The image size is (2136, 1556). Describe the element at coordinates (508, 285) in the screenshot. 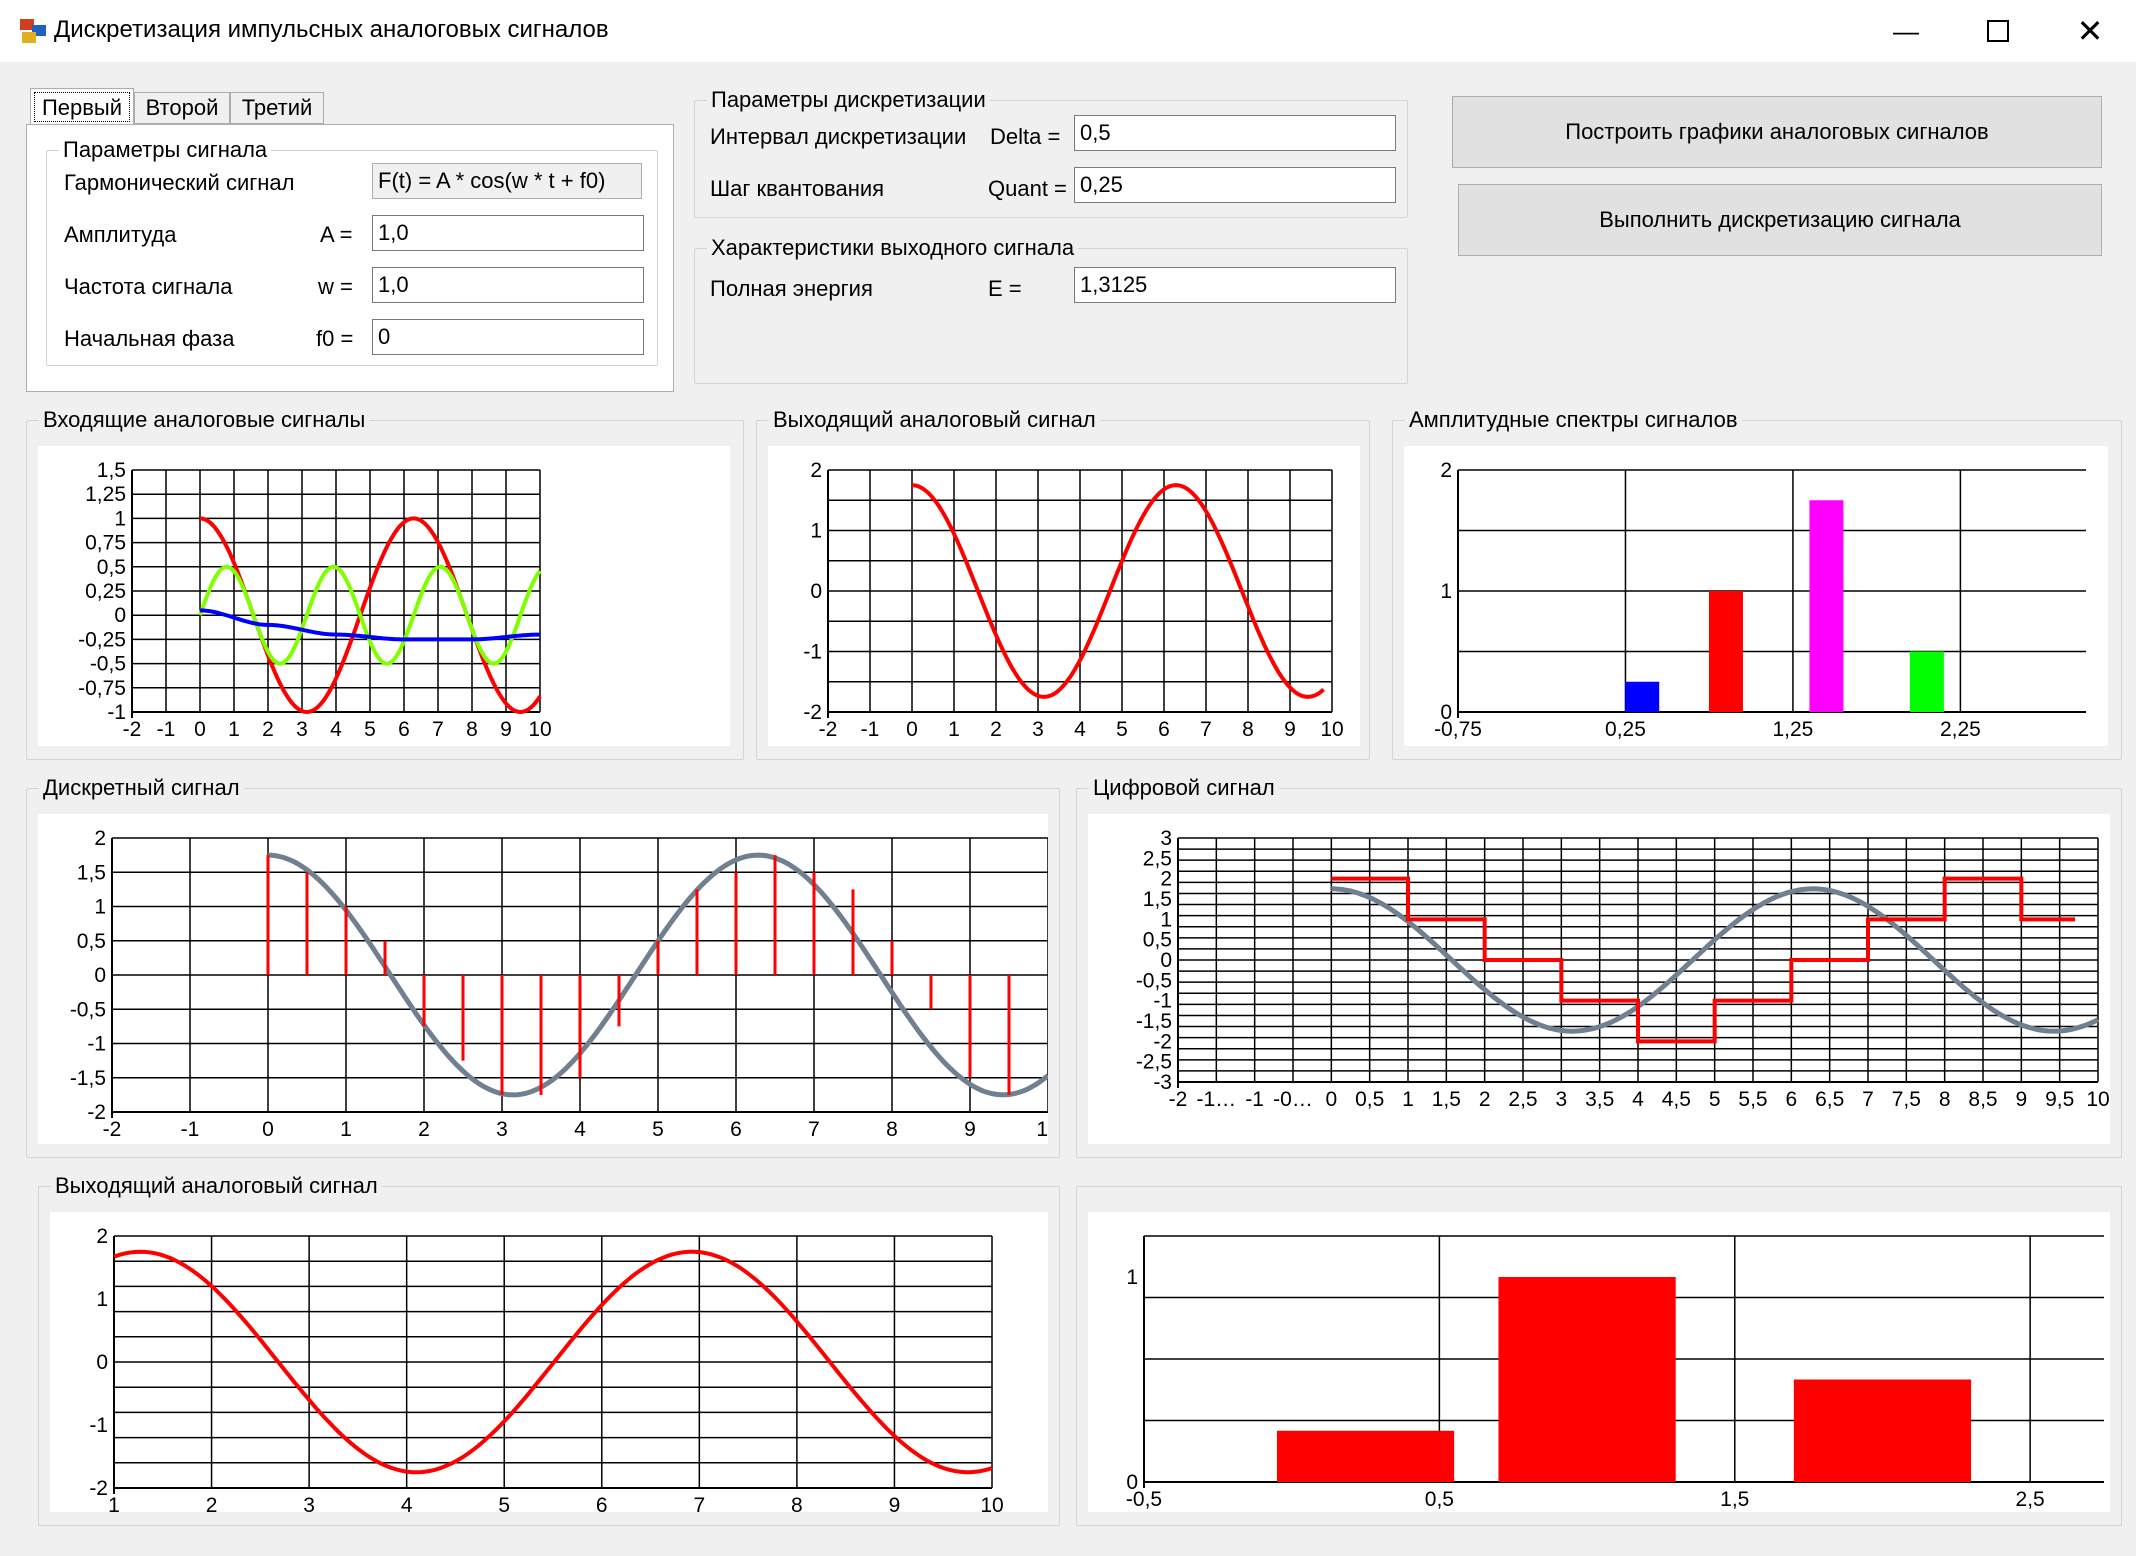

I see `frequency-input` at that location.